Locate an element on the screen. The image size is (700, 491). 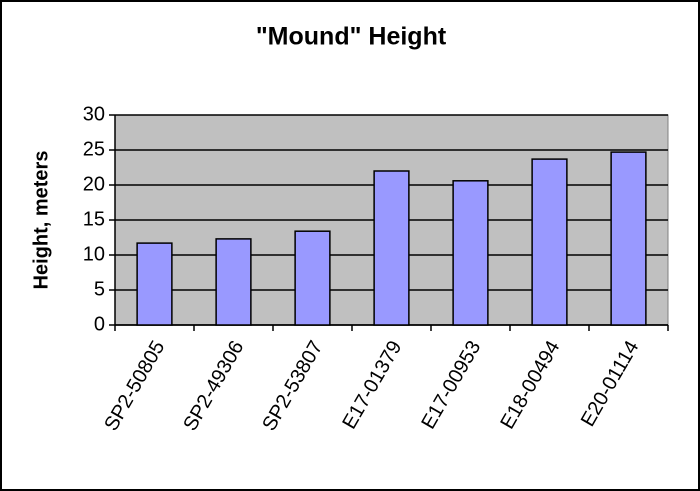
y-tick-label: 30 is located at coordinates (94, 114).